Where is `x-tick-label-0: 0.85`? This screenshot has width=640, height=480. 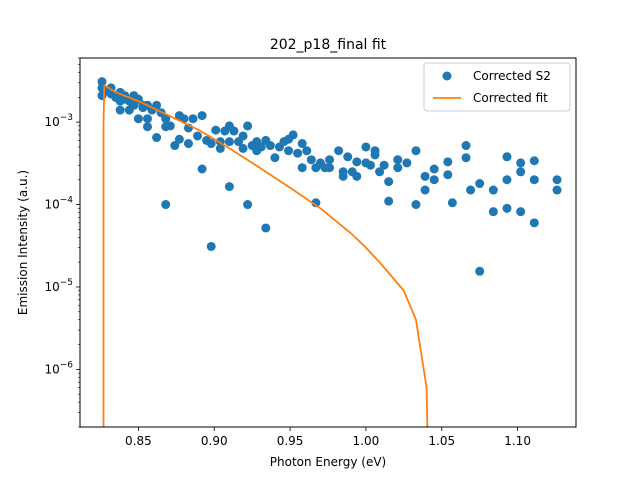 x-tick-label-0: 0.85 is located at coordinates (138, 441).